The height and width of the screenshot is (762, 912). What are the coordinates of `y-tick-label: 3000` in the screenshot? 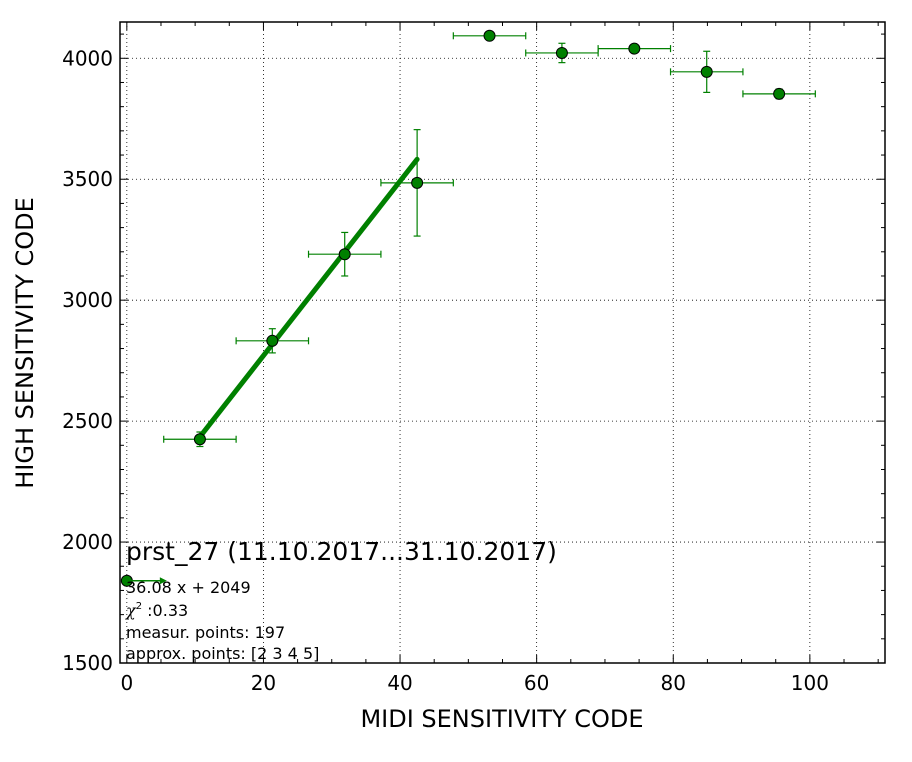 It's located at (87, 300).